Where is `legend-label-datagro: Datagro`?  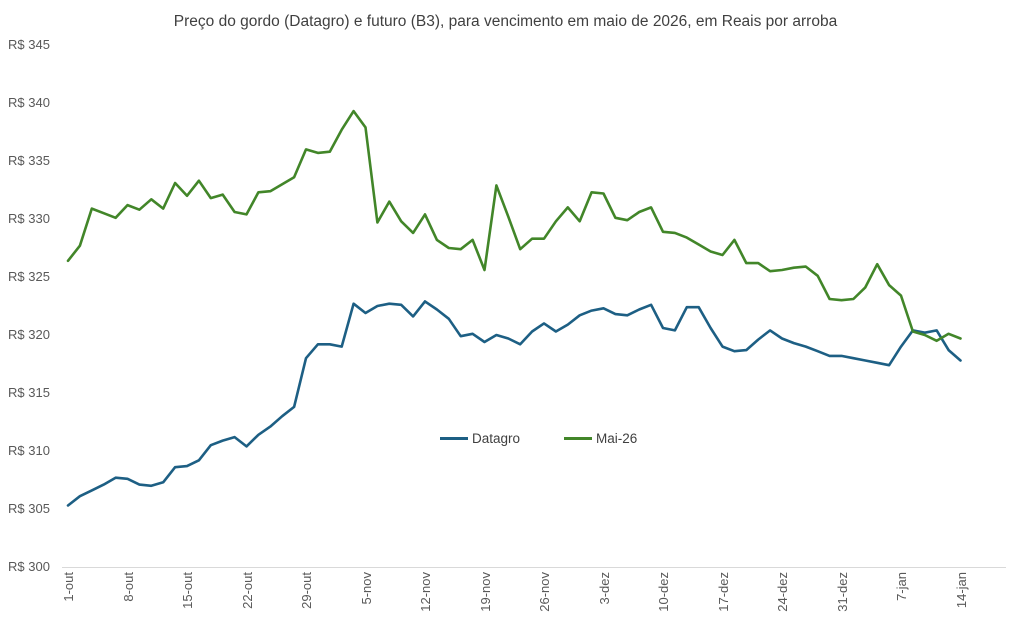
legend-label-datagro: Datagro is located at coordinates (496, 438).